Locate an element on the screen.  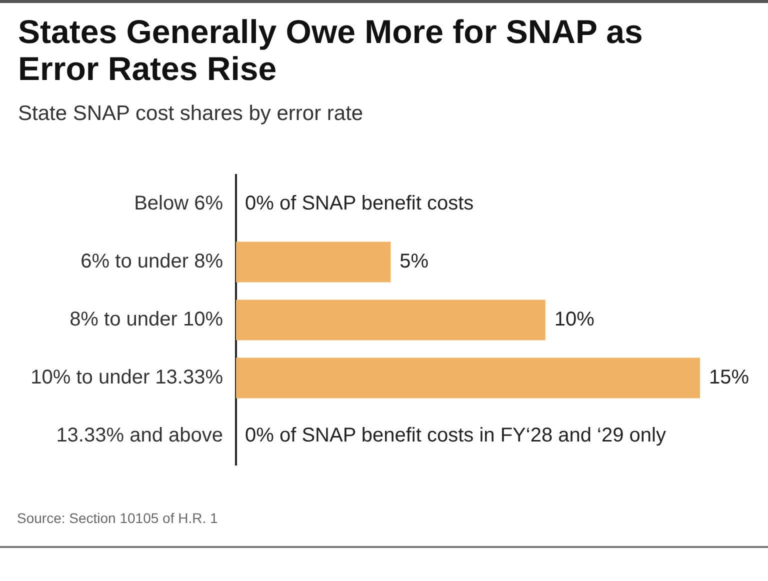
y-tick-label: 8% to under 10% is located at coordinates (147, 319).